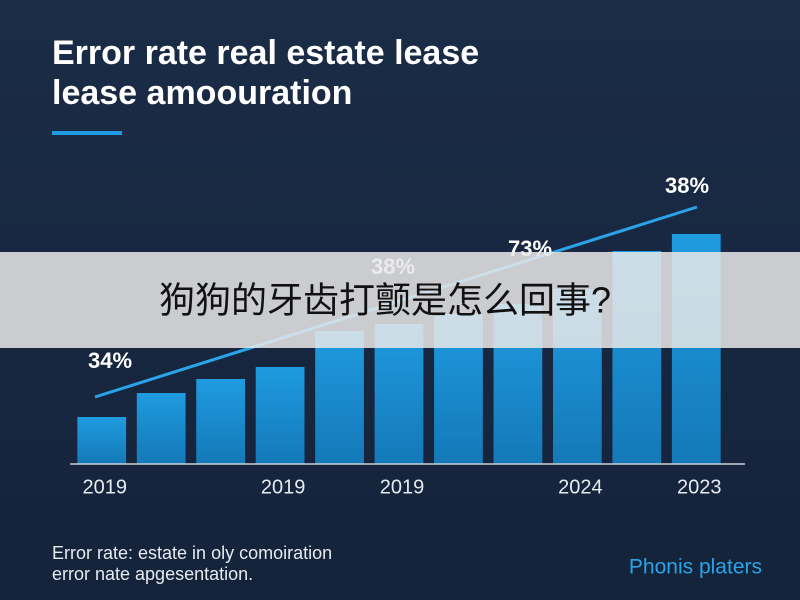 The height and width of the screenshot is (600, 800). I want to click on annotation: 34%, so click(110, 360).